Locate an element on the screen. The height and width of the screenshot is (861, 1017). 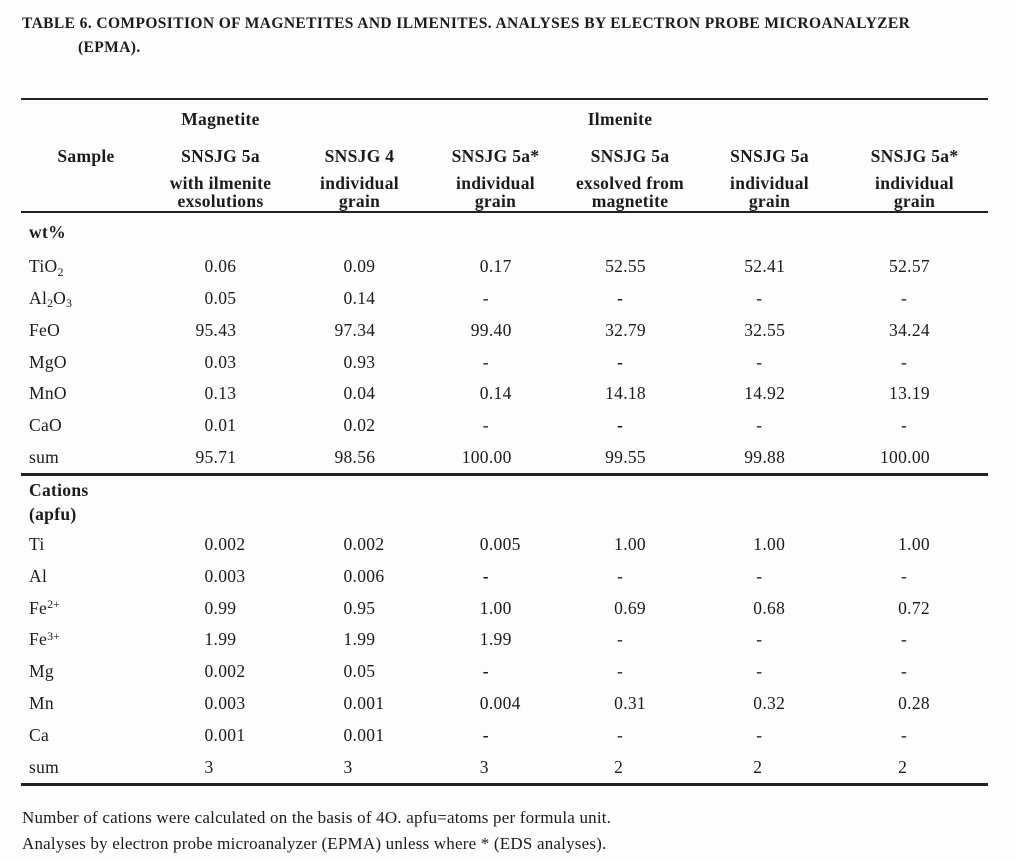
table-rule-header is located at coordinates (504, 211).